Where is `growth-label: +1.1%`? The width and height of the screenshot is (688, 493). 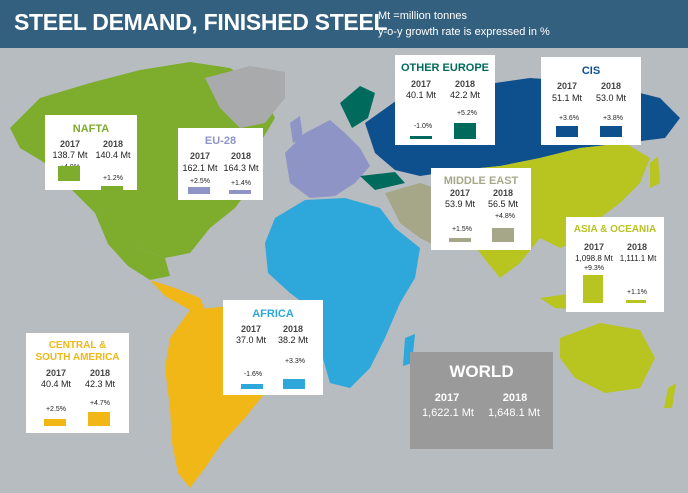 growth-label: +1.1% is located at coordinates (637, 292).